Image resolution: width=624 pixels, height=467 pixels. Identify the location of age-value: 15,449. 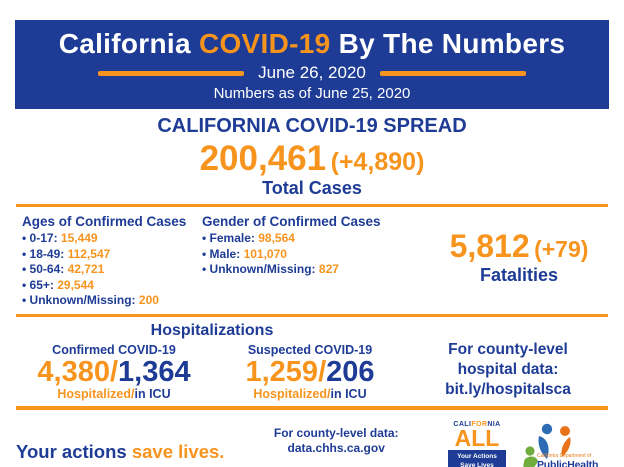
(79, 238).